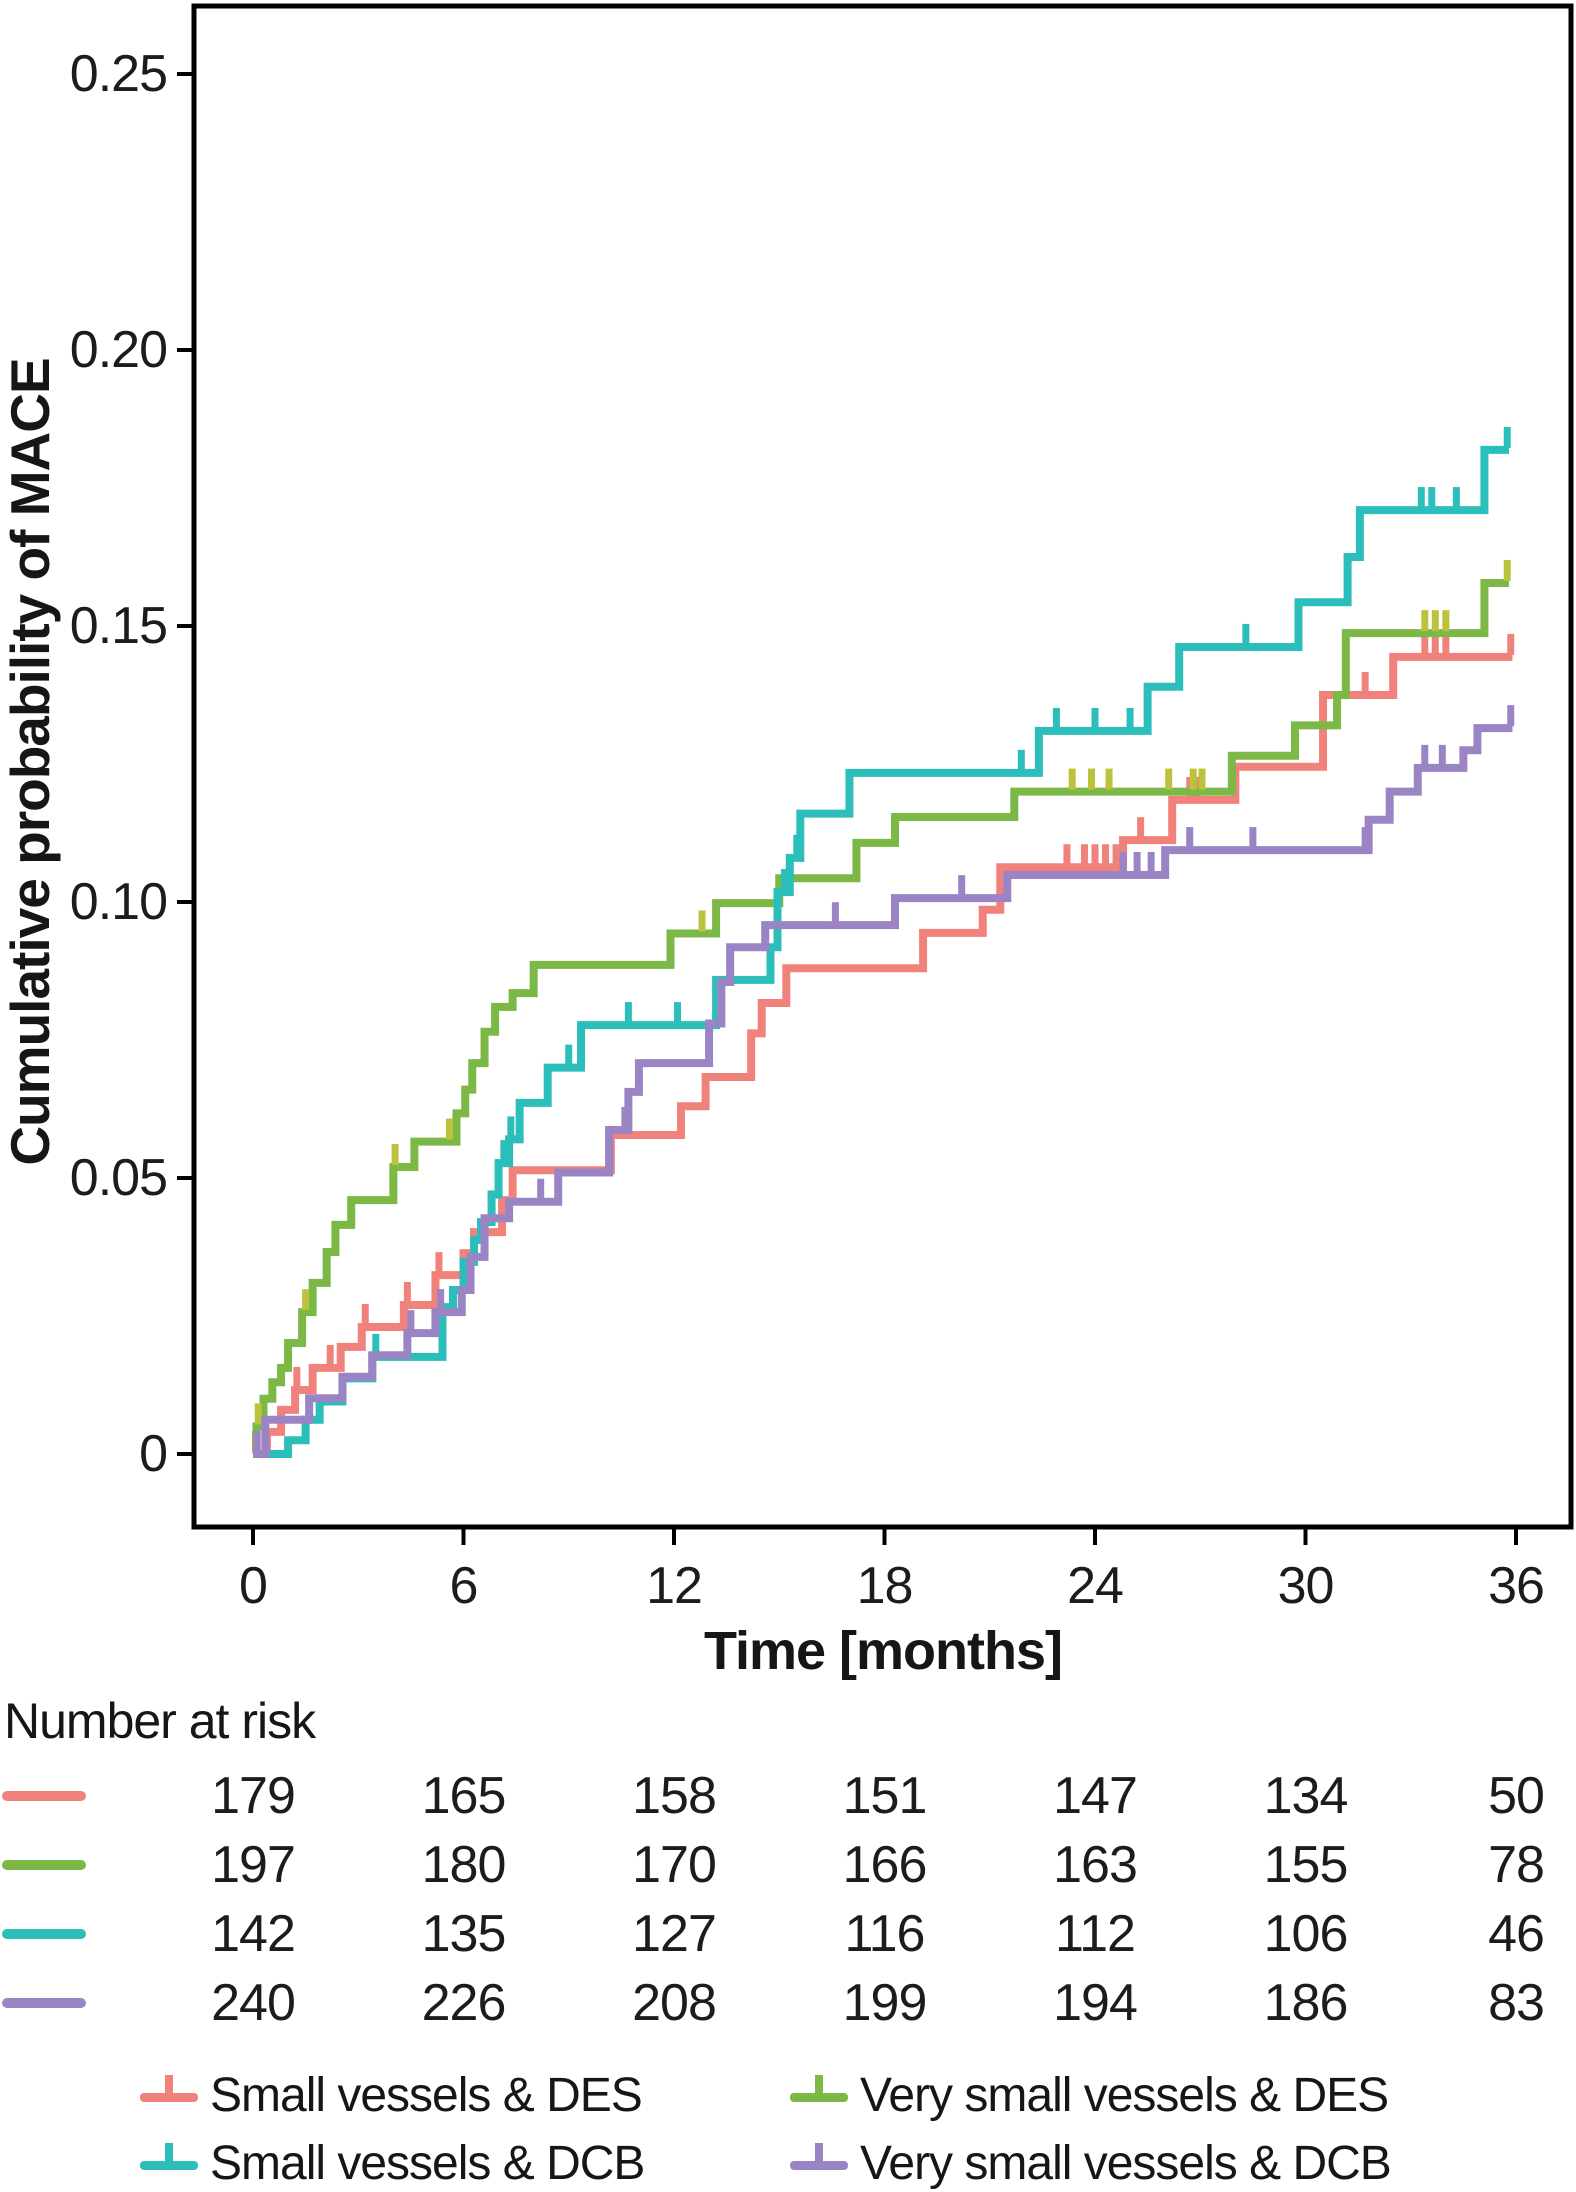  Describe the element at coordinates (1124, 2095) in the screenshot. I see `legend-label: Very small vessels & DES` at that location.